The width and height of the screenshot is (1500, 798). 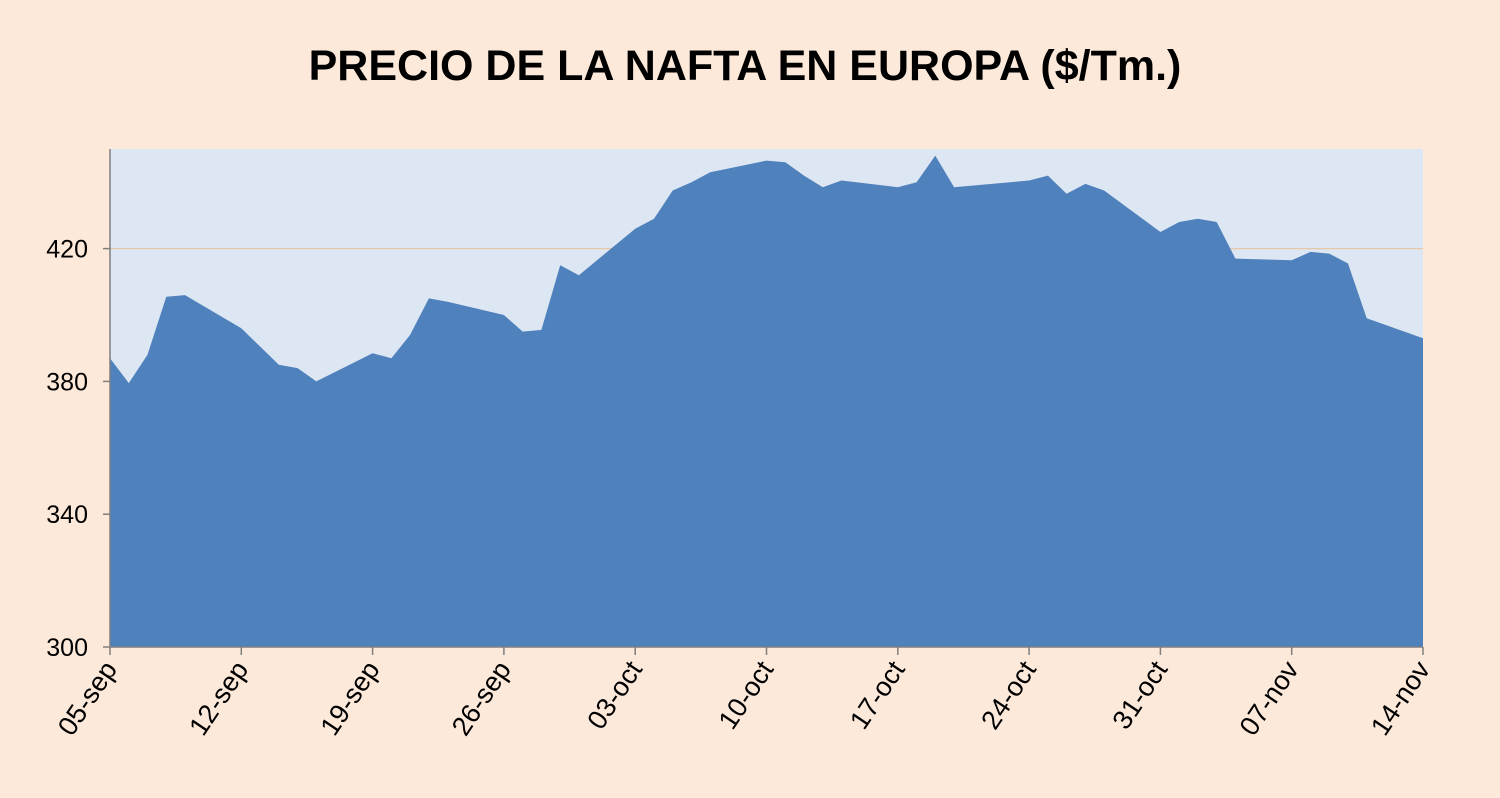 I want to click on x-tick-label: 26-sep, so click(x=481, y=698).